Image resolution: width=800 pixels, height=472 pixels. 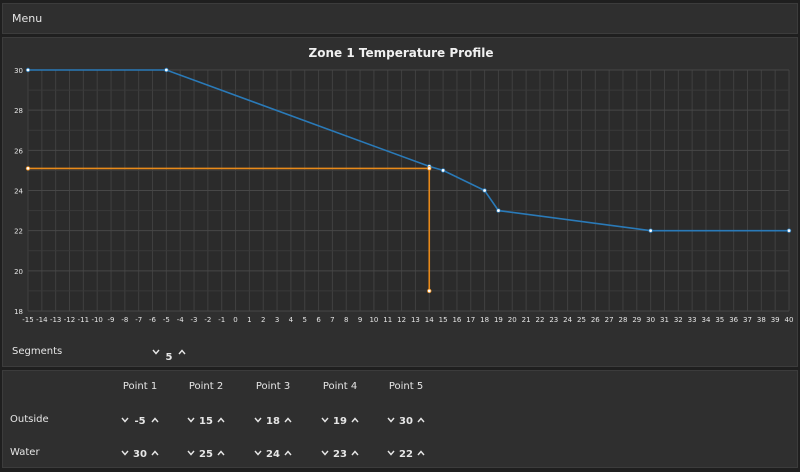 What do you see at coordinates (360, 320) in the screenshot?
I see `x-tick-label: 9` at bounding box center [360, 320].